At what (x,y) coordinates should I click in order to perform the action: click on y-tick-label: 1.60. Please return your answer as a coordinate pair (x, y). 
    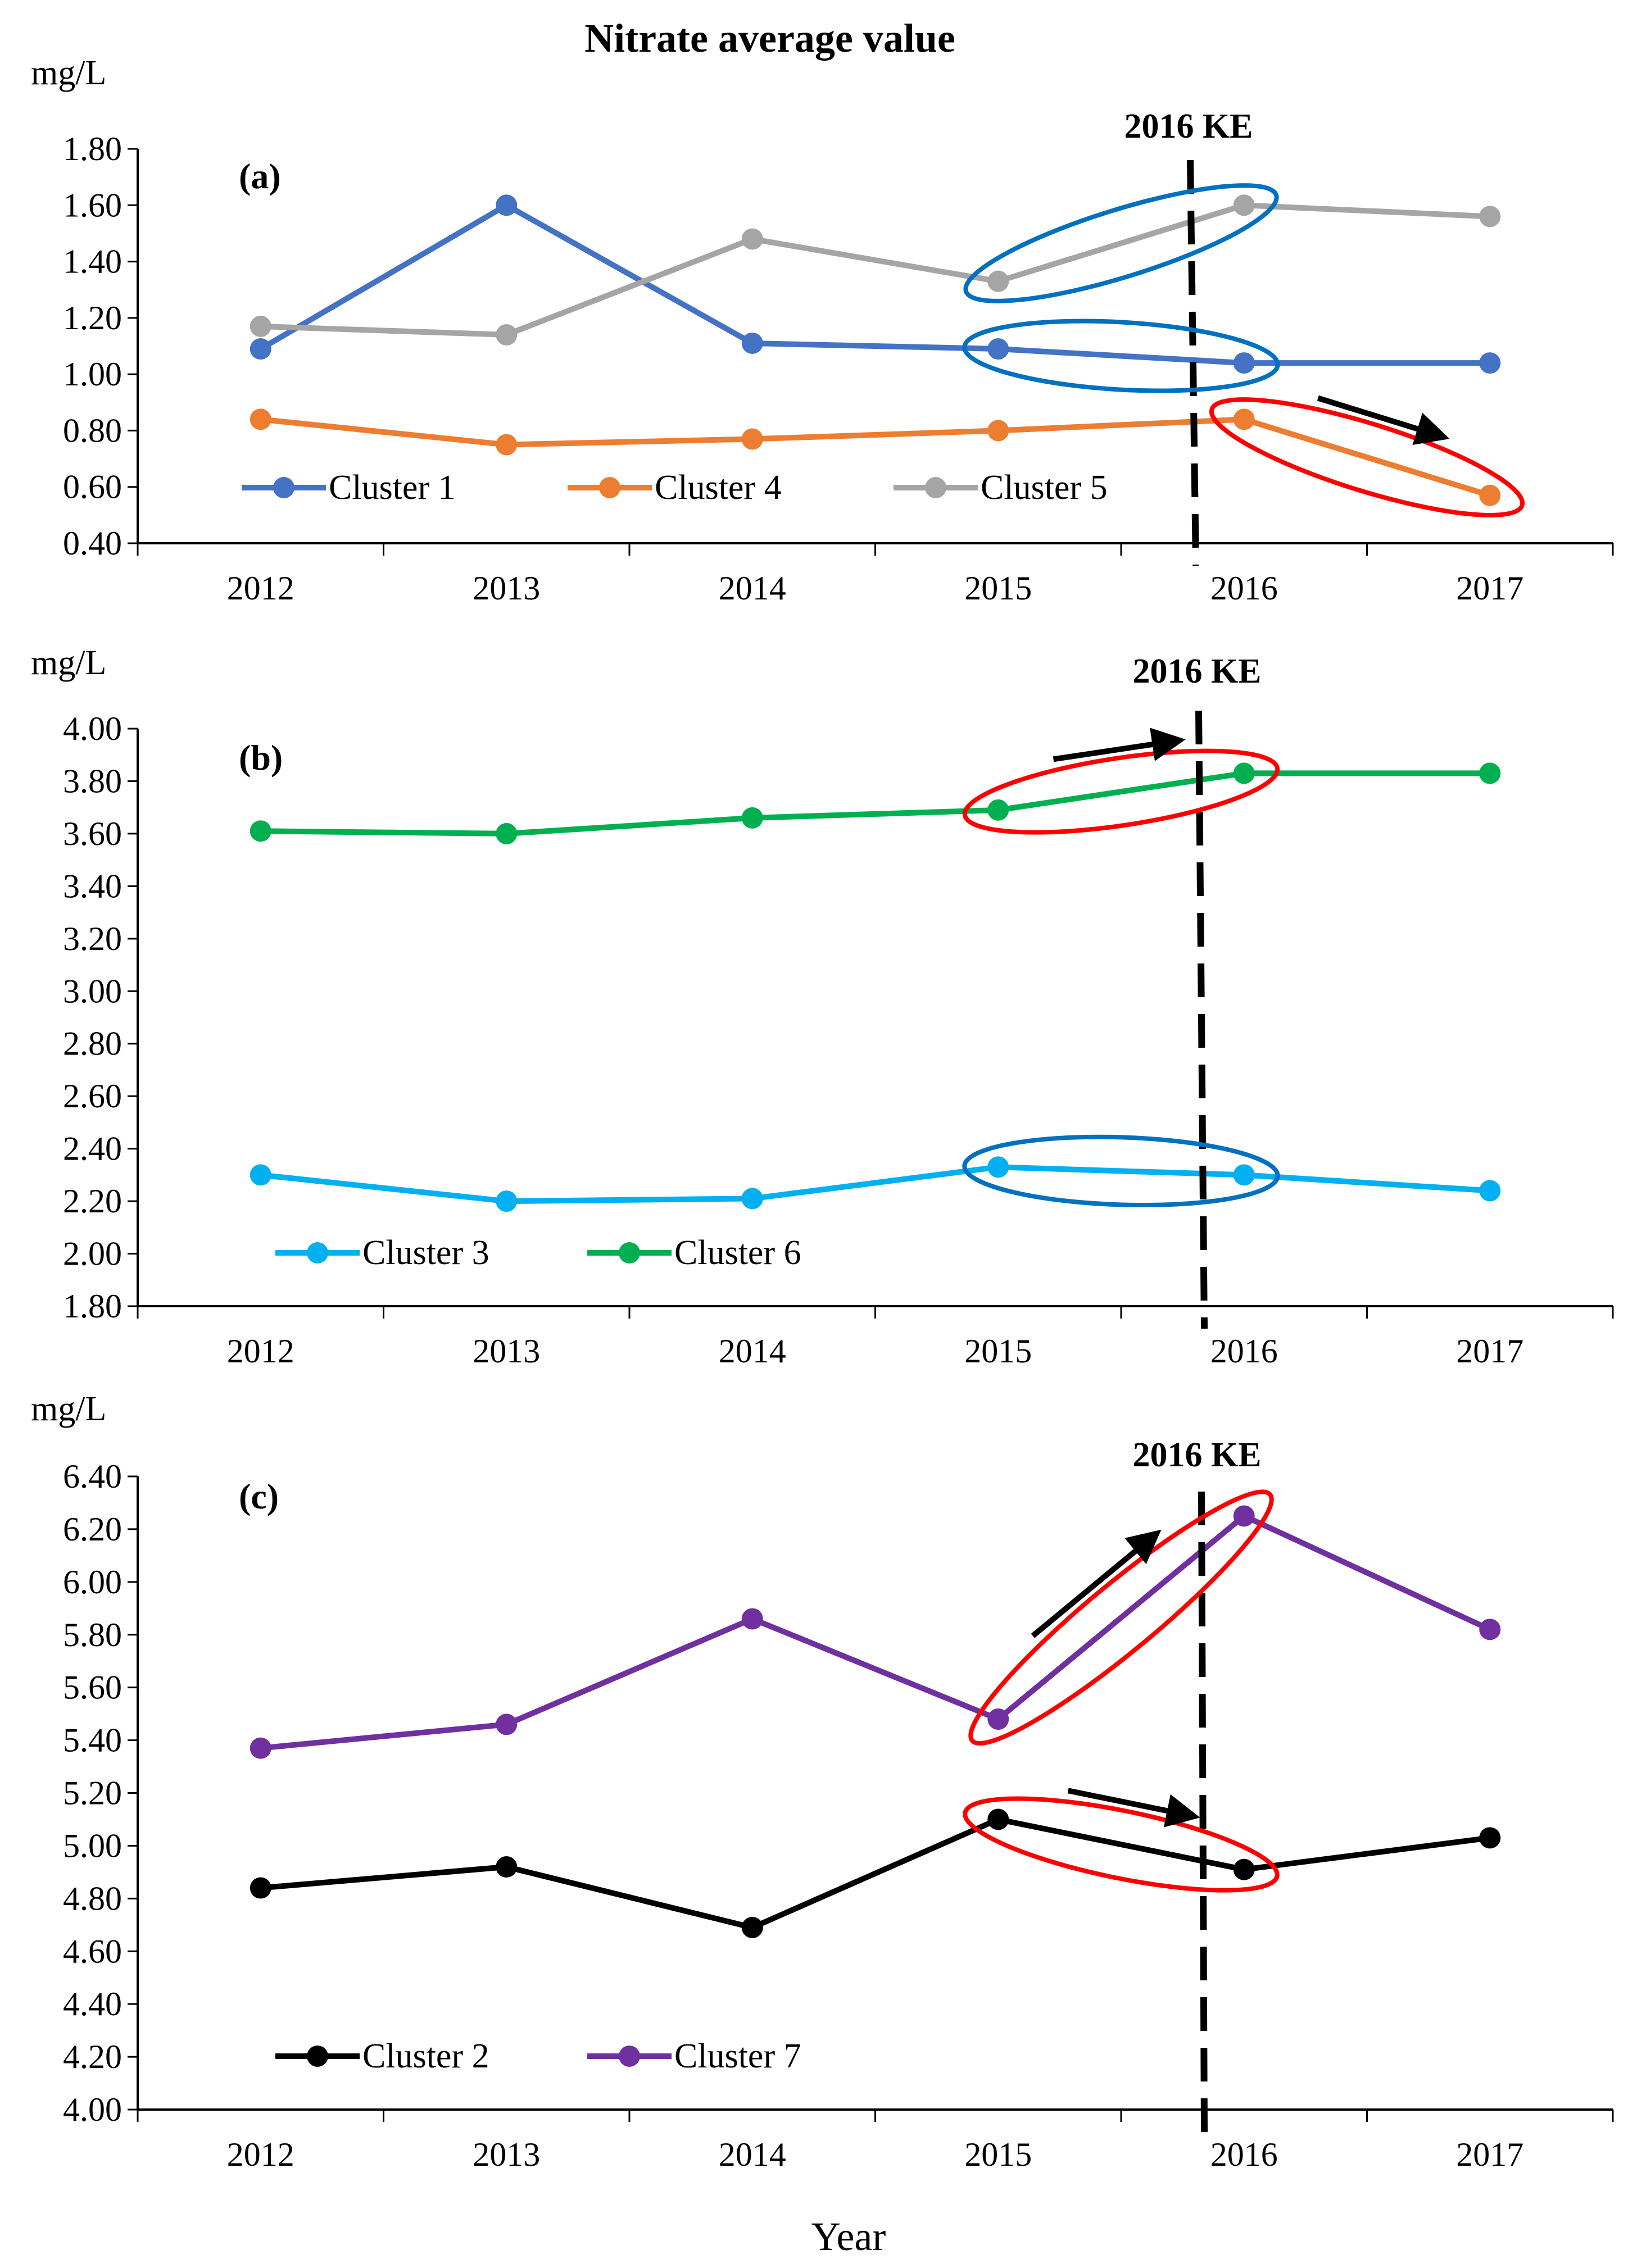
    Looking at the image, I should click on (92, 205).